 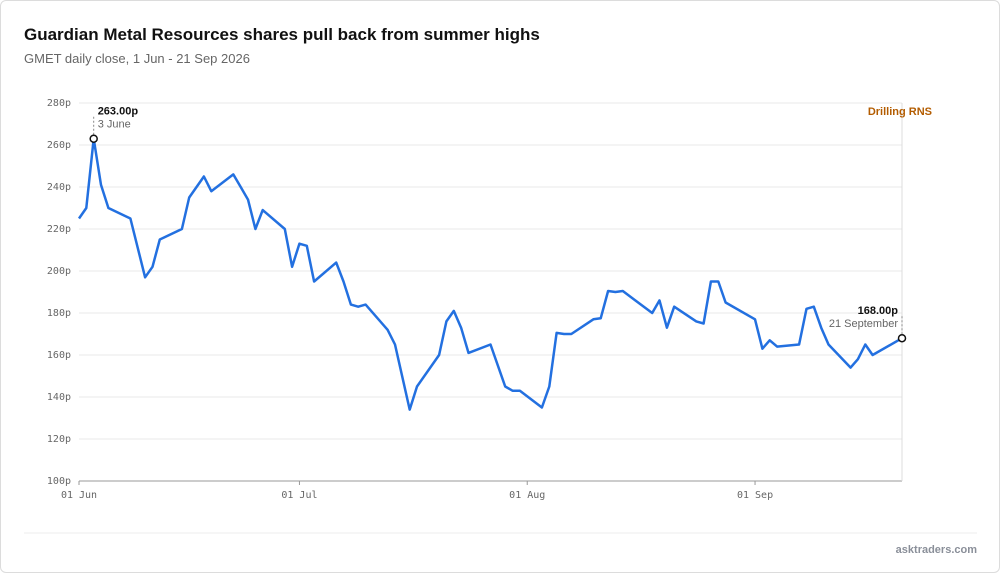 What do you see at coordinates (755, 495) in the screenshot?
I see `x-tick-label: 01 Sep` at bounding box center [755, 495].